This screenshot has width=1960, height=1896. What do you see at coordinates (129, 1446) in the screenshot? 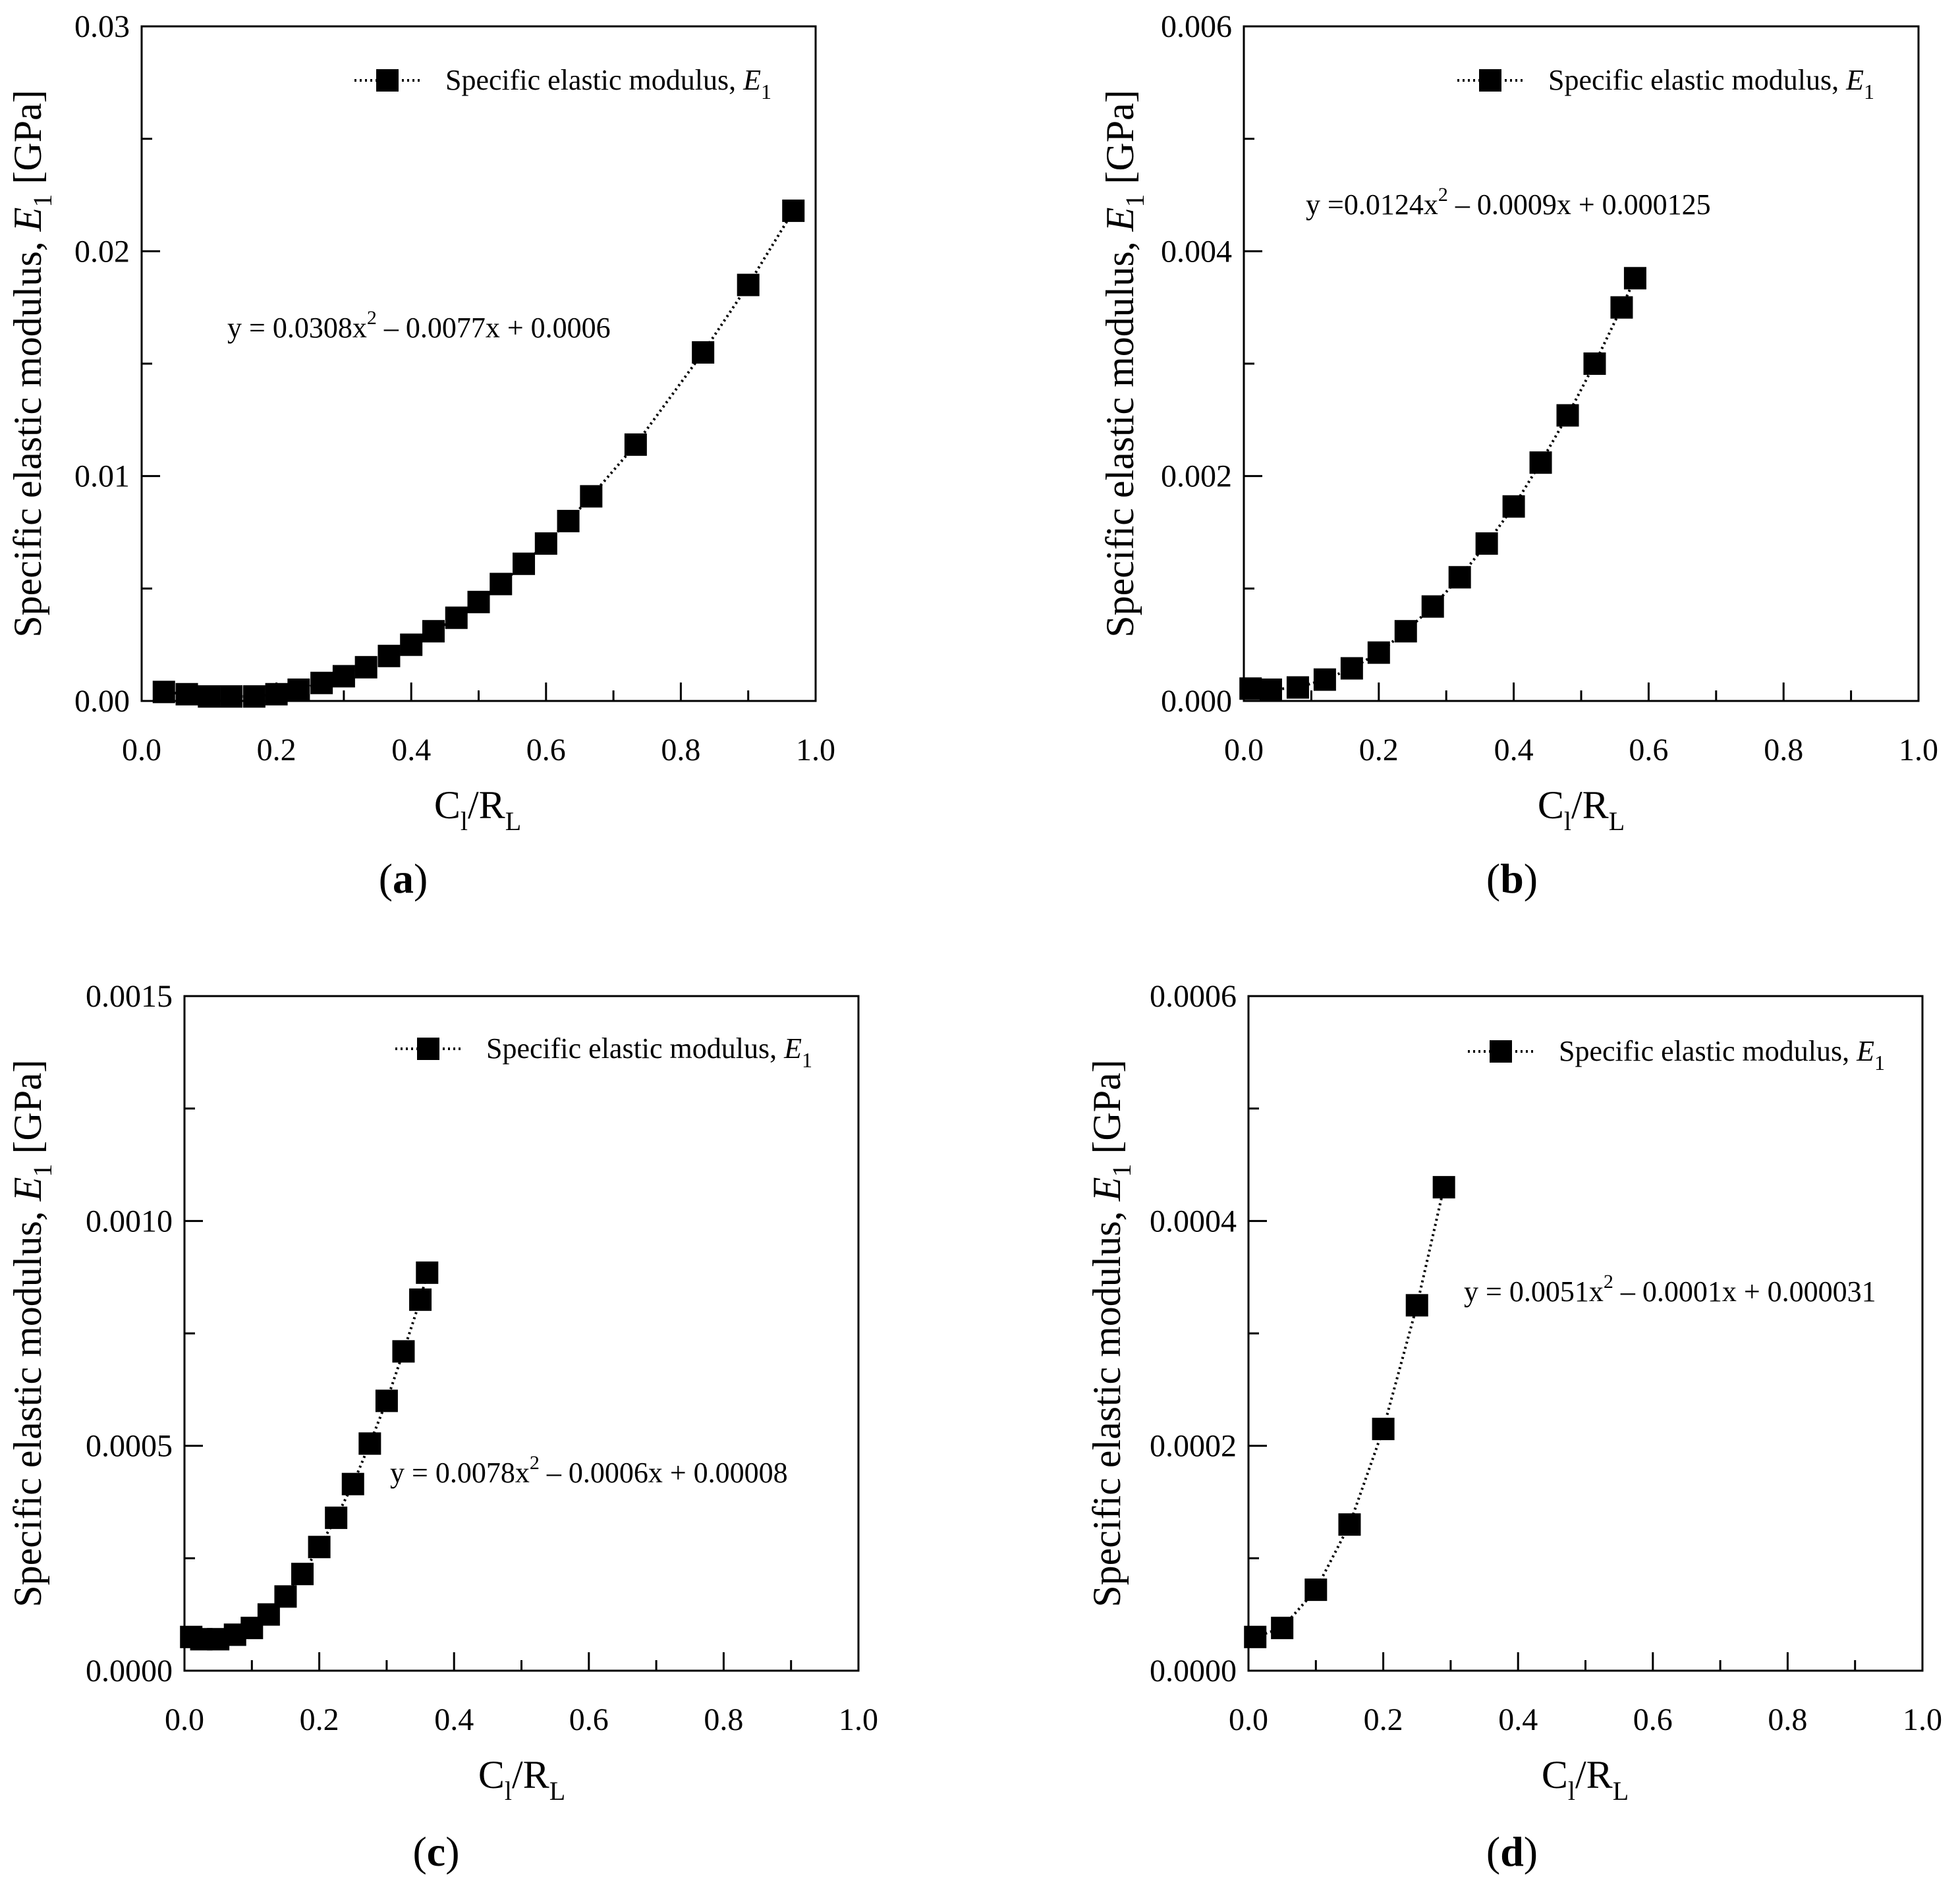
I see `y-tick-label: 0.0005` at bounding box center [129, 1446].